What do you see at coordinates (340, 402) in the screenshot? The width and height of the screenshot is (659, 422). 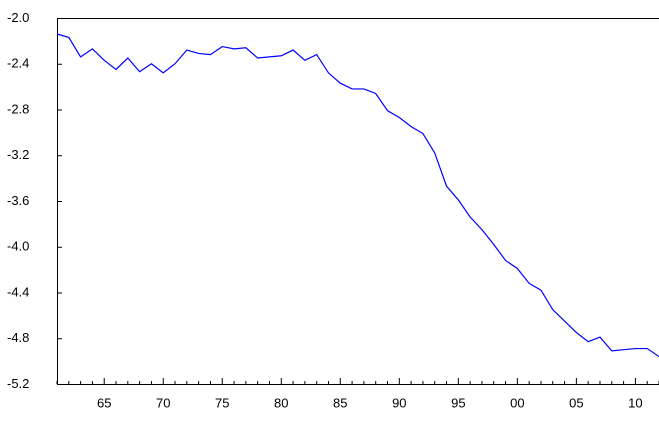 I see `x-tick-label: 85` at bounding box center [340, 402].